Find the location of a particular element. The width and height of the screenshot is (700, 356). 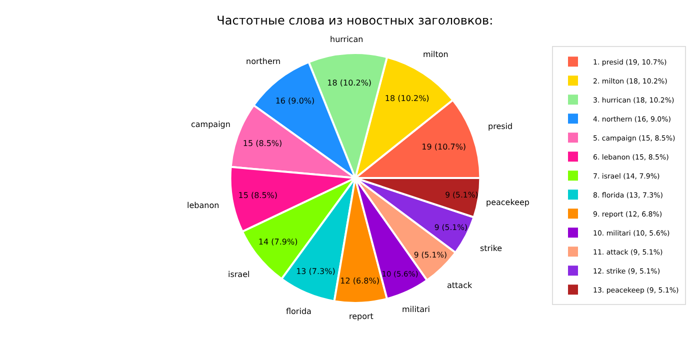

text: militari is located at coordinates (416, 309).